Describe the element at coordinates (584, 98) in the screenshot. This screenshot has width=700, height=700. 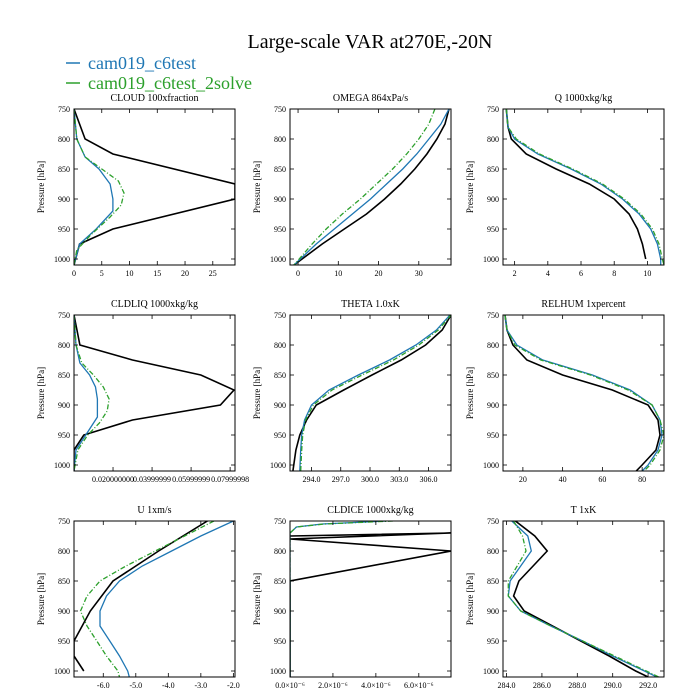
I see `panel-title: Q 1000xkg/kg` at that location.